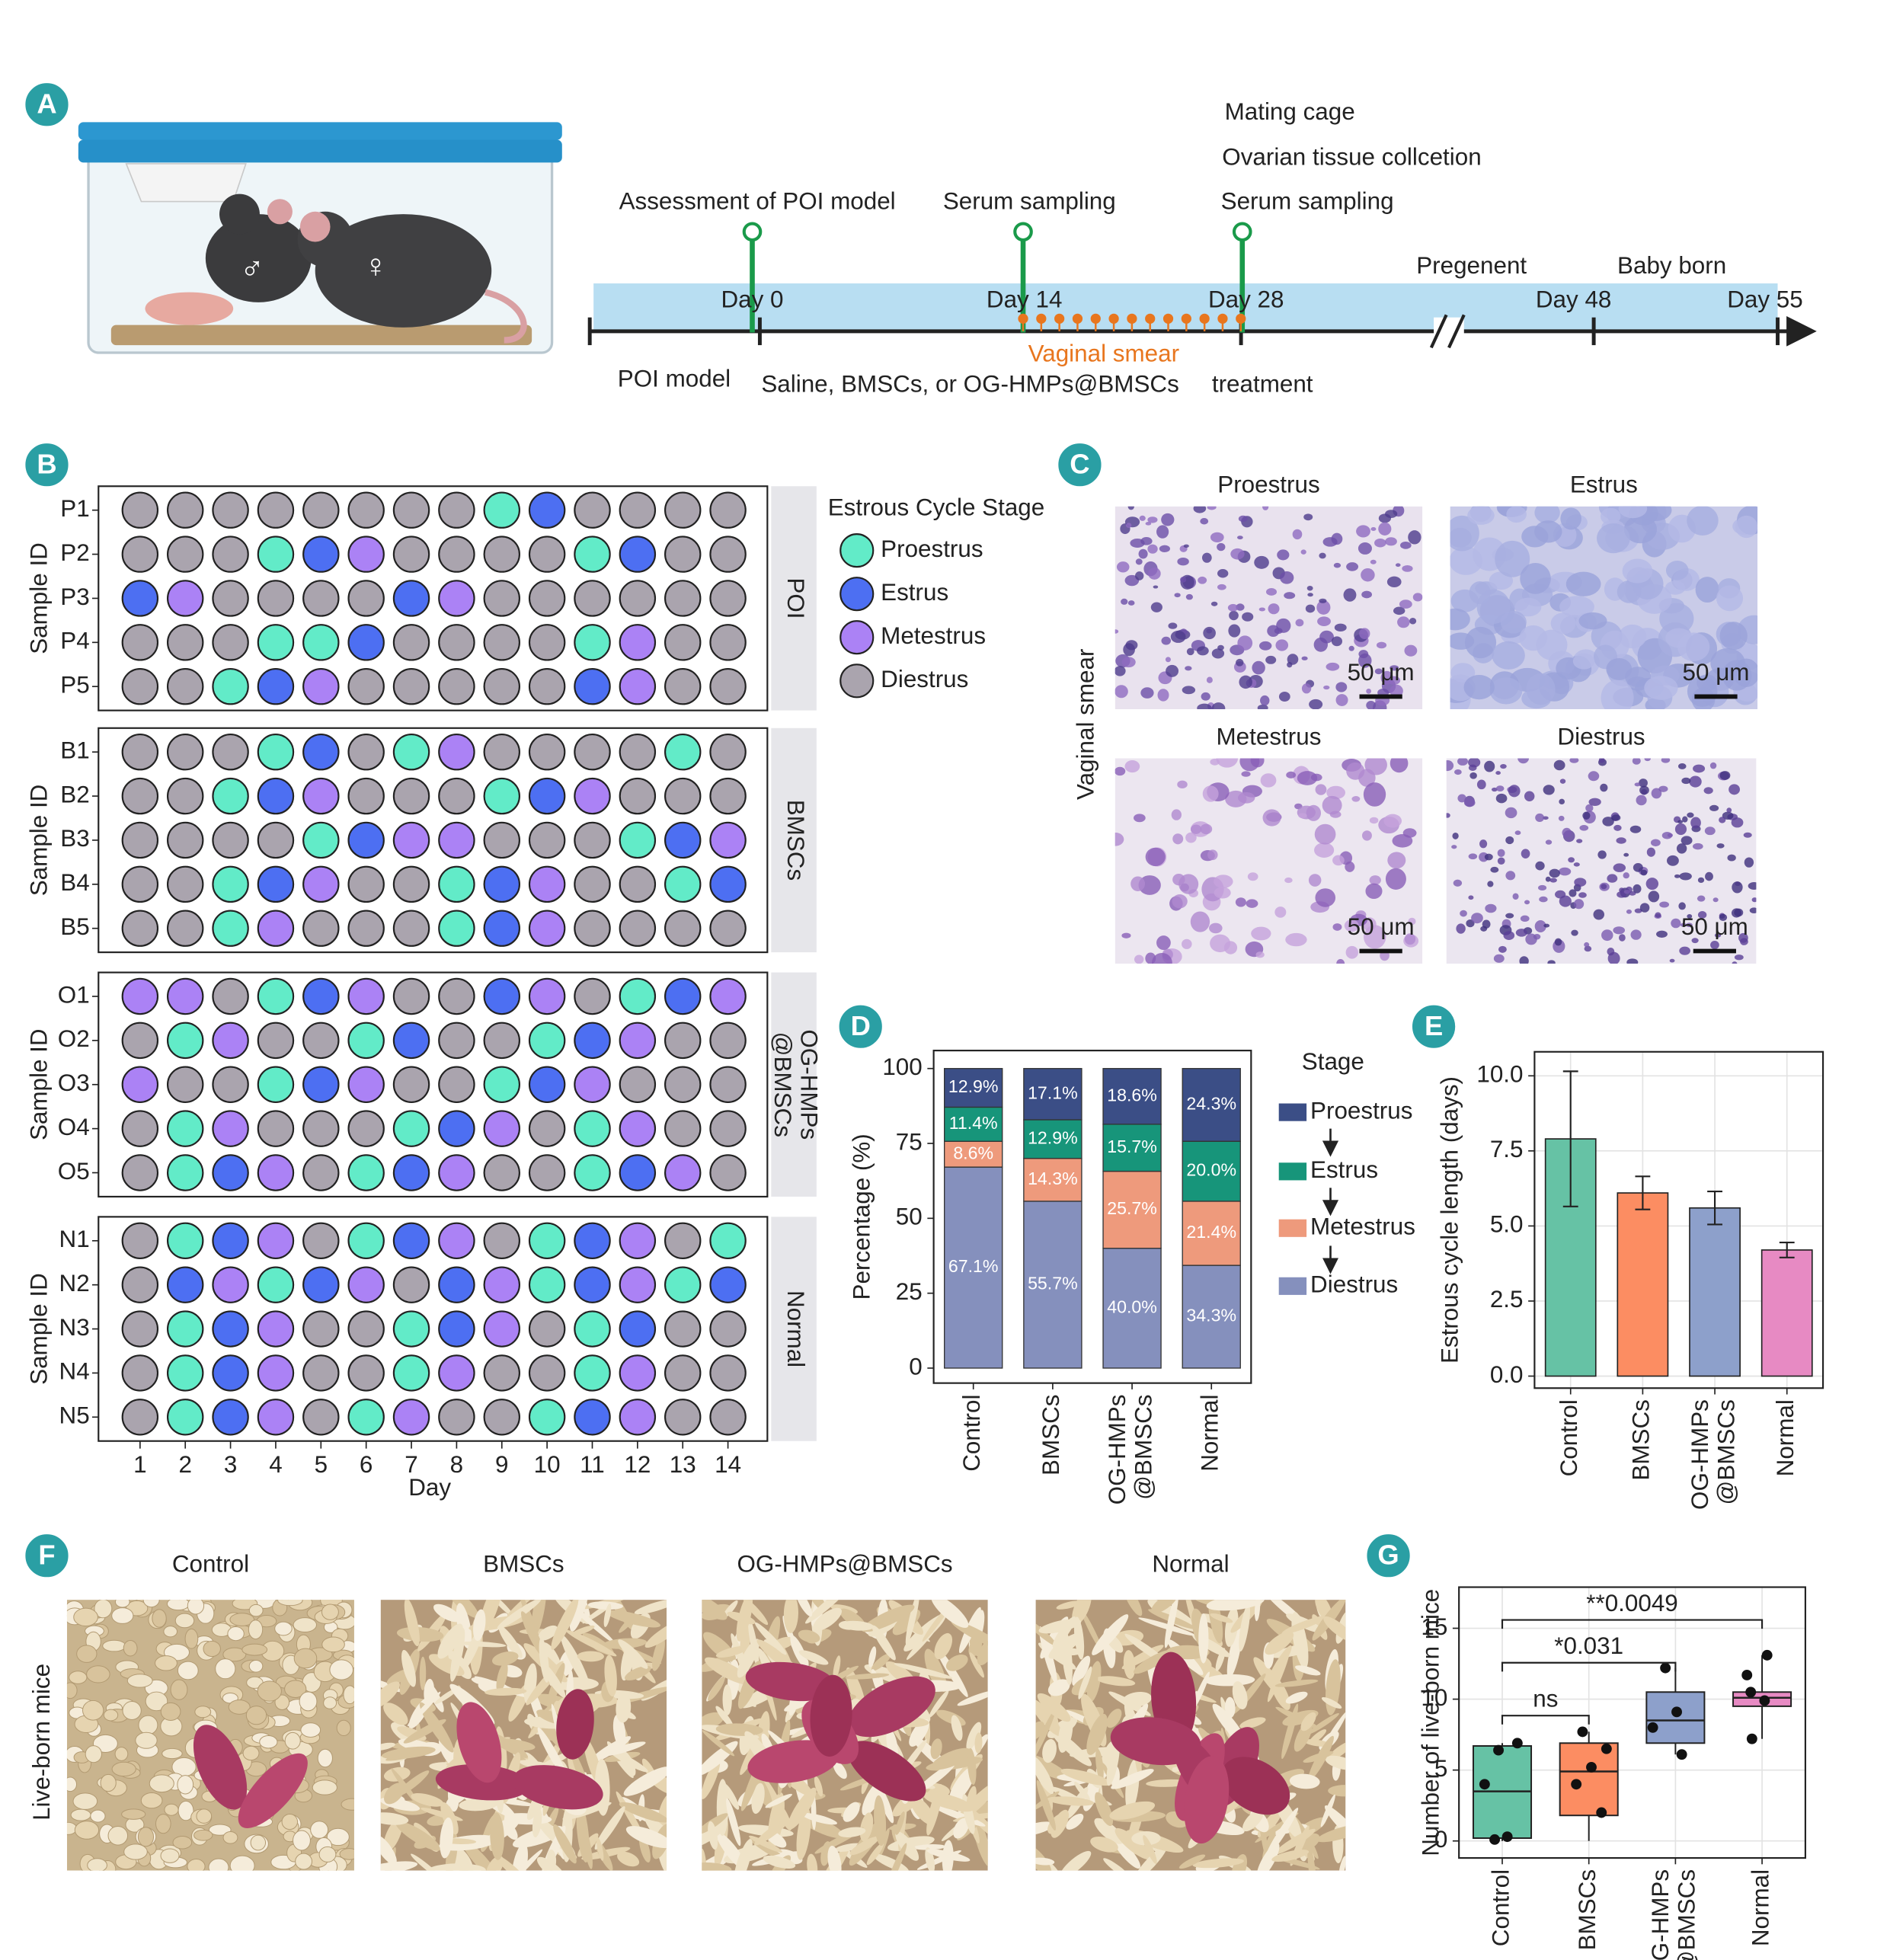 The image size is (1890, 1960). Describe the element at coordinates (501, 1464) in the screenshot. I see `x-tick-label: 9` at that location.